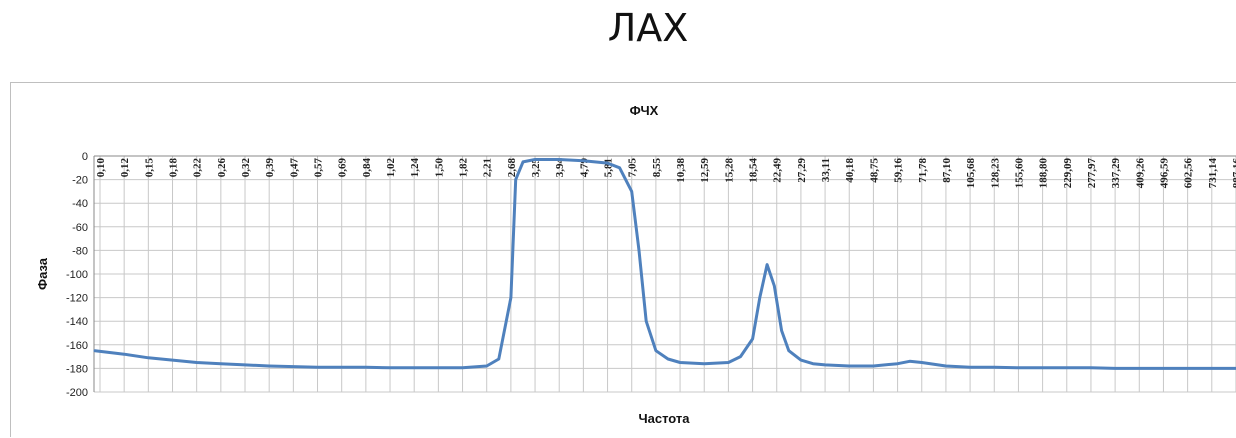 The image size is (1236, 438). What do you see at coordinates (343, 168) in the screenshot?
I see `x-tick-label: 0,69` at bounding box center [343, 168].